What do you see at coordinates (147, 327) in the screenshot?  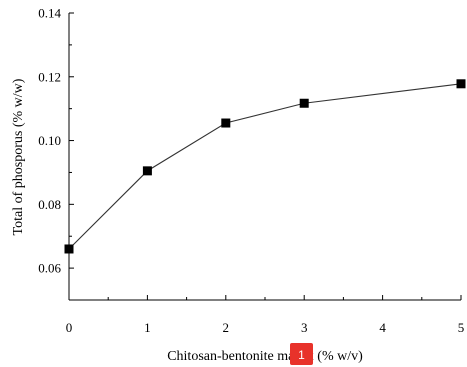 I see `x-tick-label: 1` at bounding box center [147, 327].